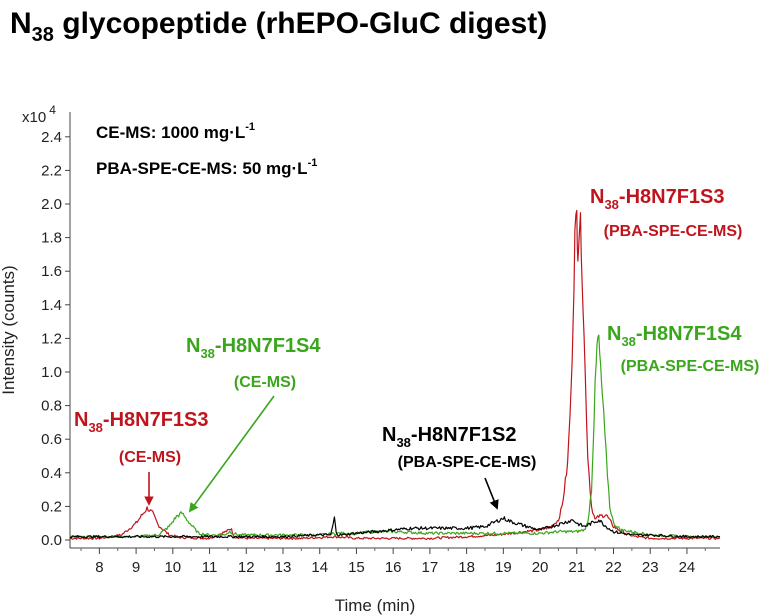 This screenshot has width=776, height=616. I want to click on annotation-s4-ce-method: (CE-MS), so click(265, 382).